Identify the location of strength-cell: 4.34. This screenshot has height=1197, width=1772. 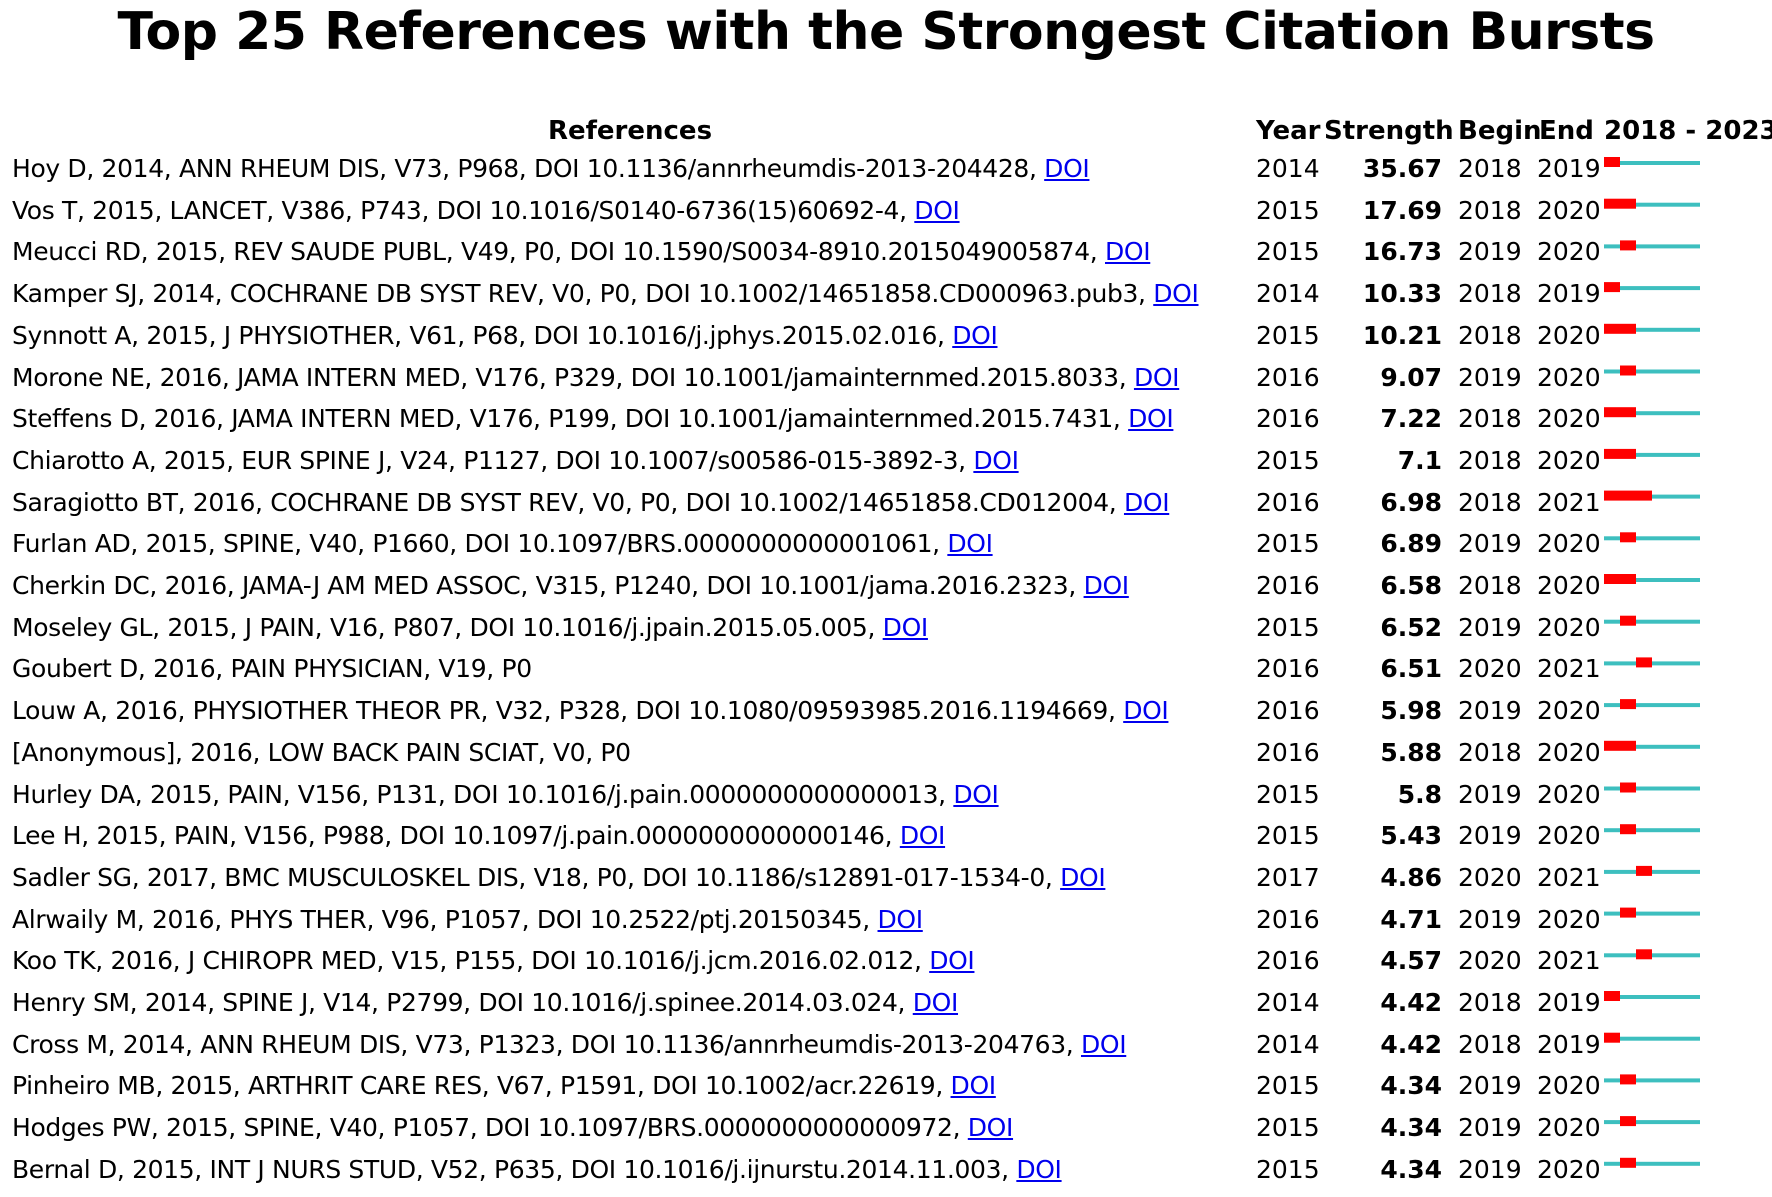
(1411, 1086).